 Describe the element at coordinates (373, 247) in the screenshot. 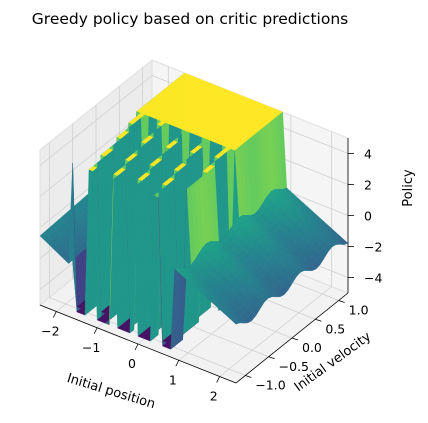

I see `z-tick-label: −2` at that location.